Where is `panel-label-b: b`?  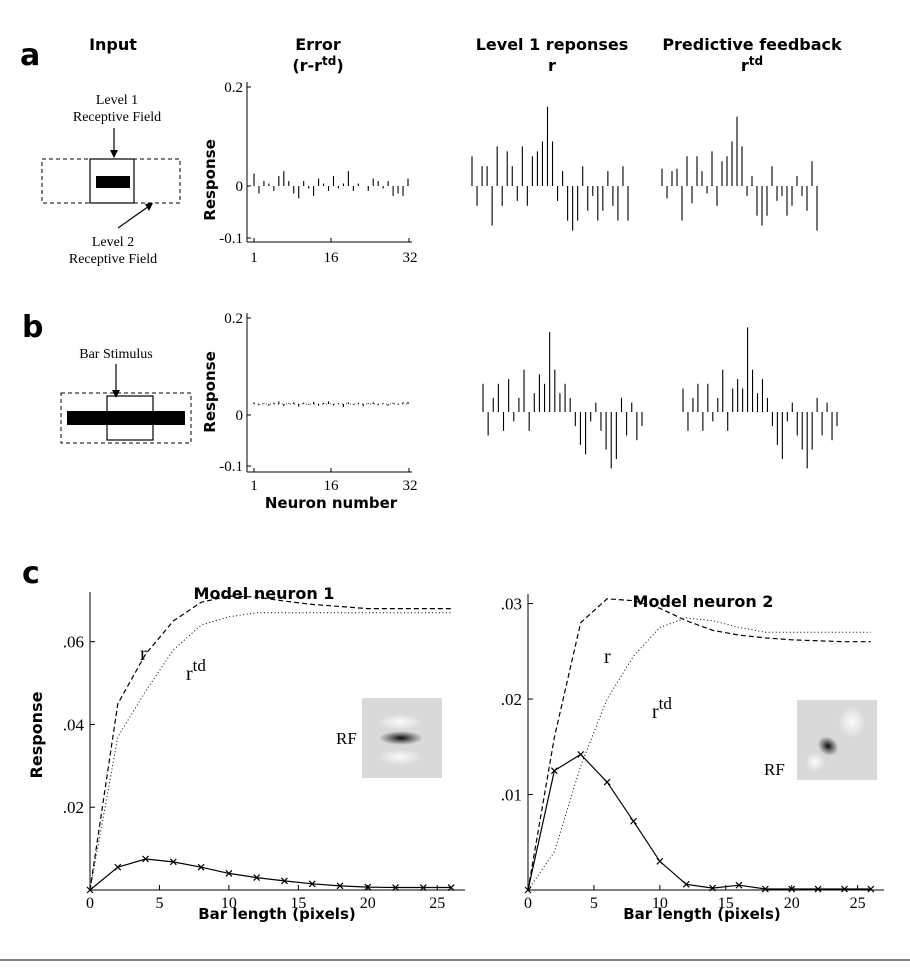
panel-label-b: b is located at coordinates (32, 327).